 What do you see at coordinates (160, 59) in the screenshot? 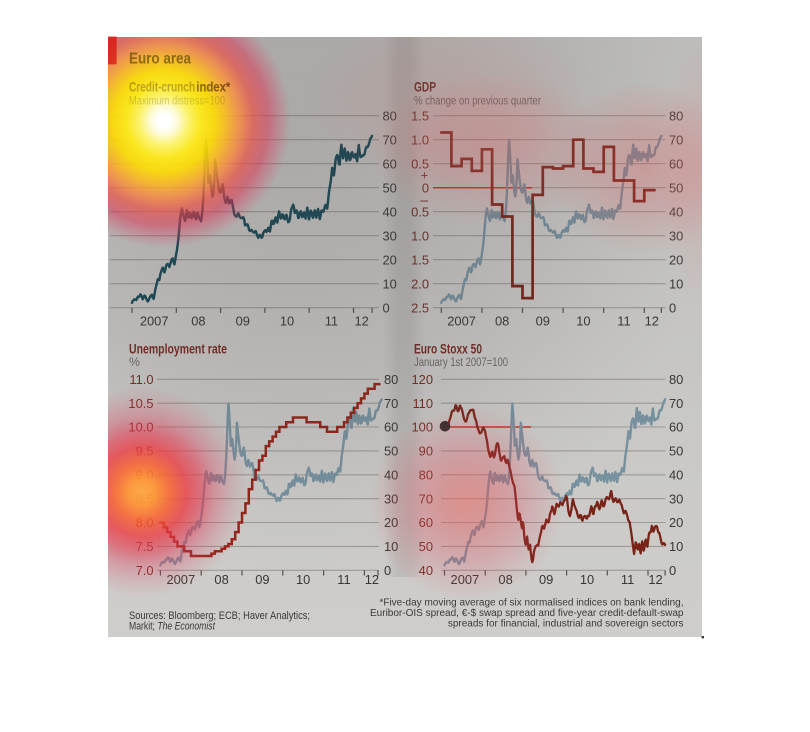
I see `svg-text: Euro area` at bounding box center [160, 59].